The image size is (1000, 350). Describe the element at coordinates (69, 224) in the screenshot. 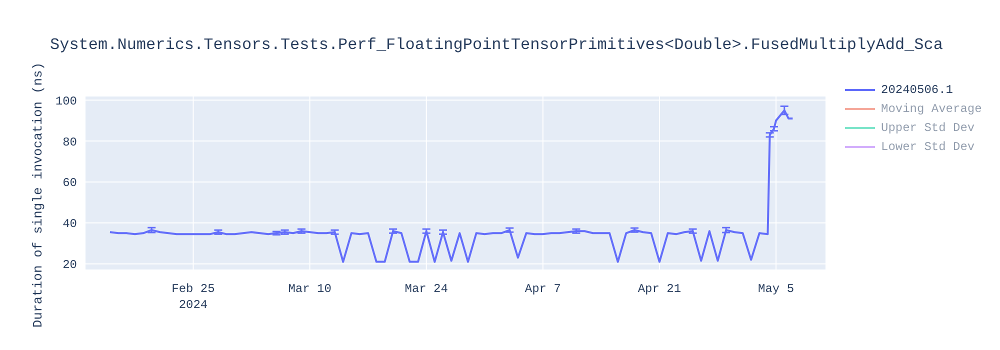

I see `y-tick-label: 40` at that location.